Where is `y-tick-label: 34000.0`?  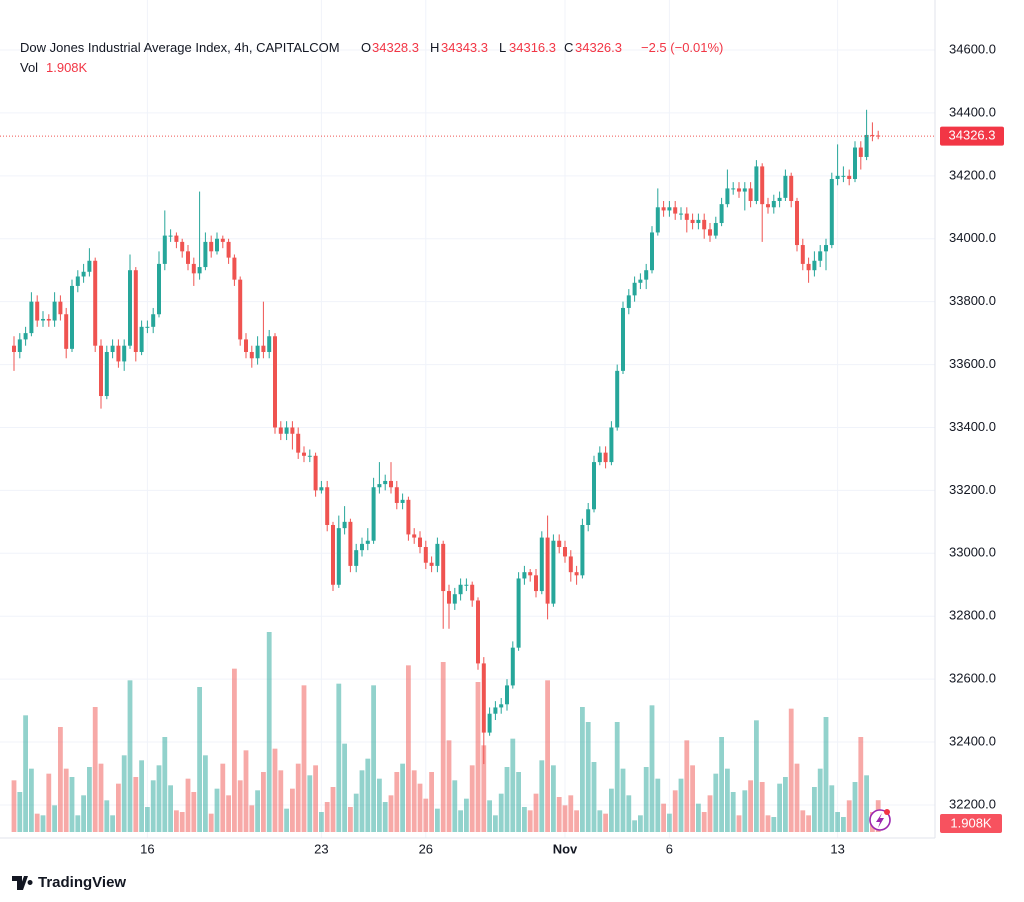
y-tick-label: 34000.0 is located at coordinates (972, 237).